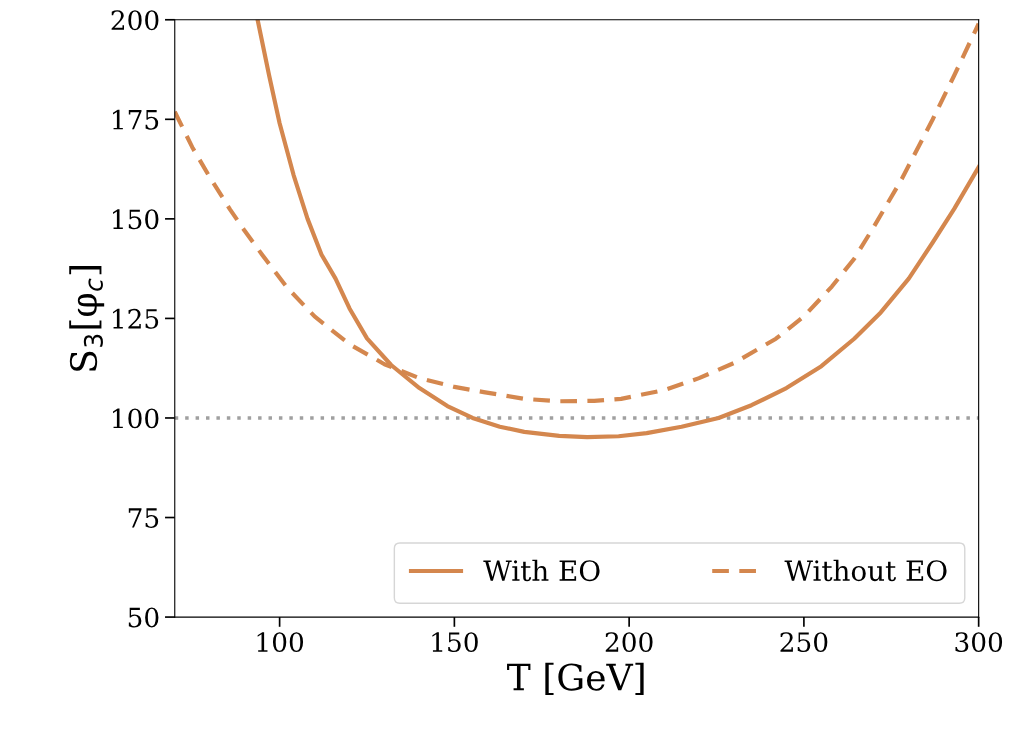 This screenshot has height=732, width=1028. What do you see at coordinates (280, 642) in the screenshot?
I see `x-tick-label: 100` at bounding box center [280, 642].